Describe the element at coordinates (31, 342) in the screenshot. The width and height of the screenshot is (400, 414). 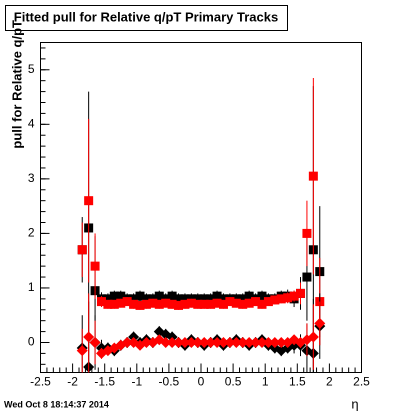
I see `y-tick-label: 0` at that location.